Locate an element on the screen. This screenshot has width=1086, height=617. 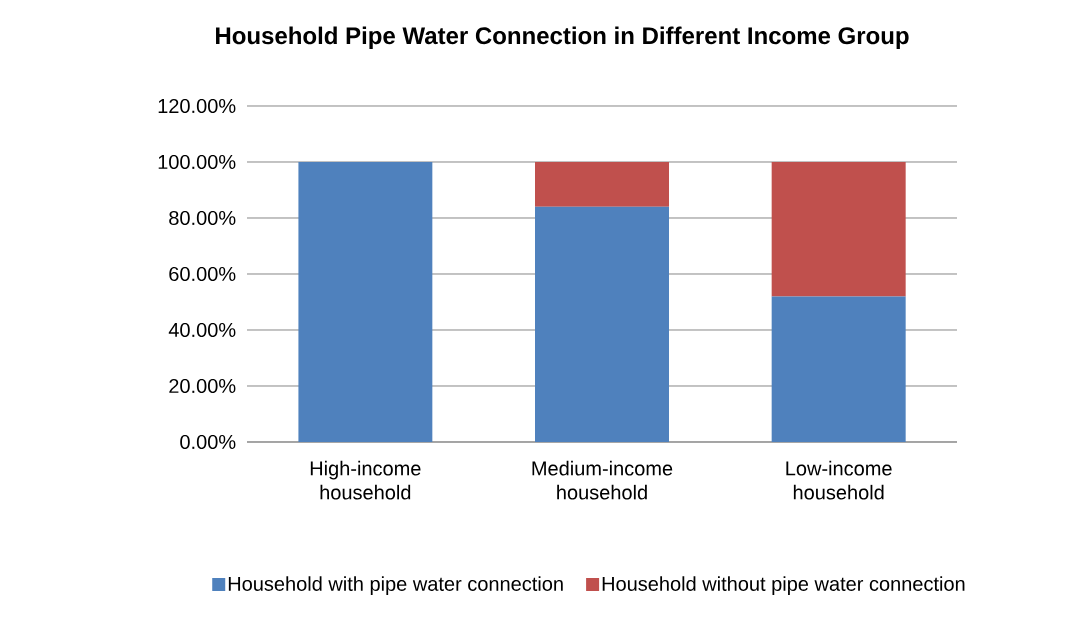
x-tick-label: Medium-income household is located at coordinates (602, 480).